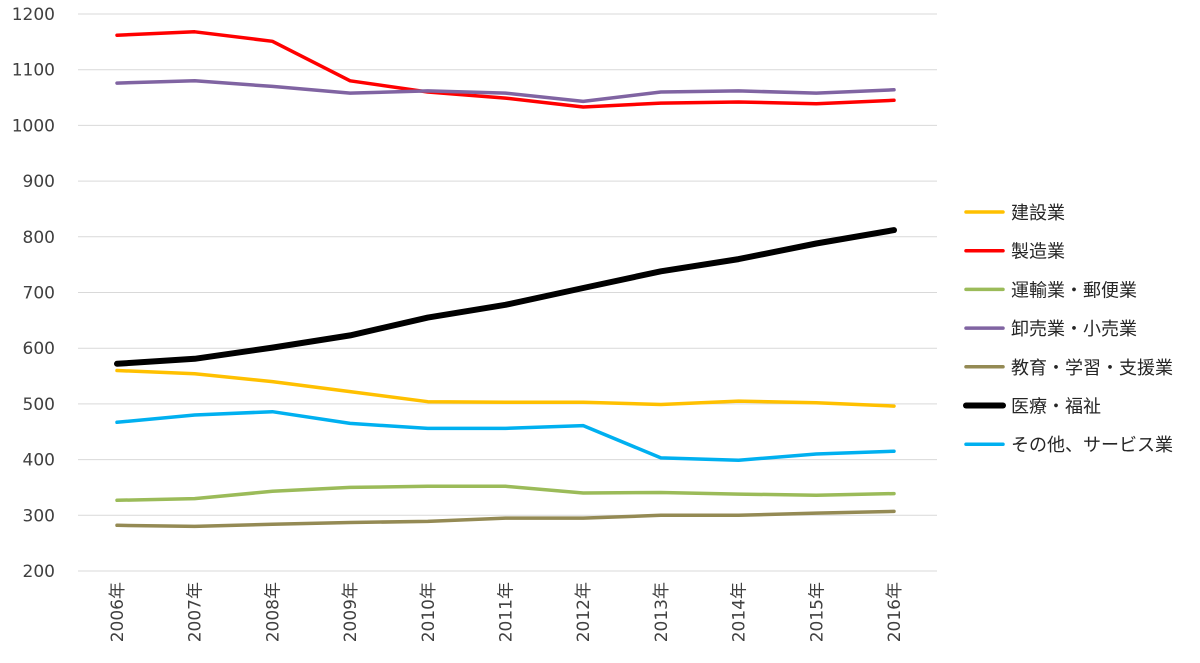 The image size is (1200, 663). I want to click on x-tick-label: 2012年, so click(584, 612).